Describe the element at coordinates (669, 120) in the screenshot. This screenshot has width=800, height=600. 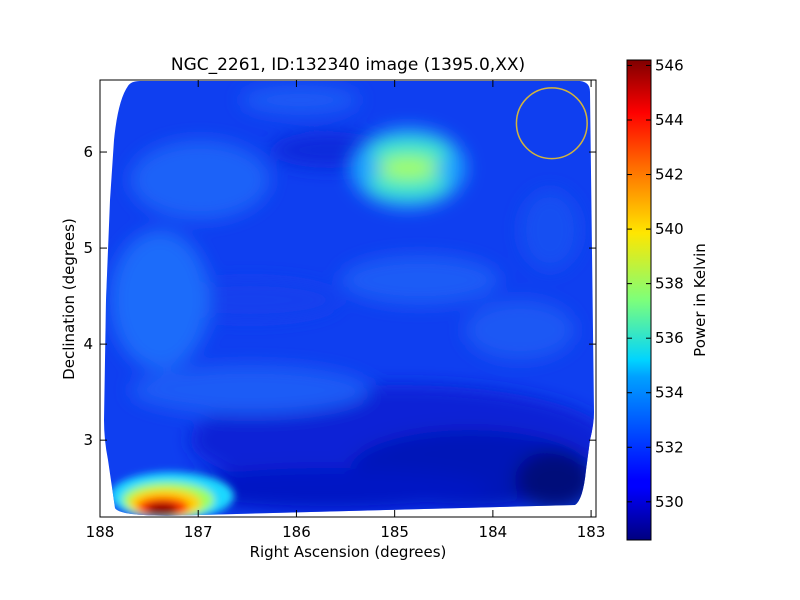
I see `colorbar-tick-label: 544` at that location.